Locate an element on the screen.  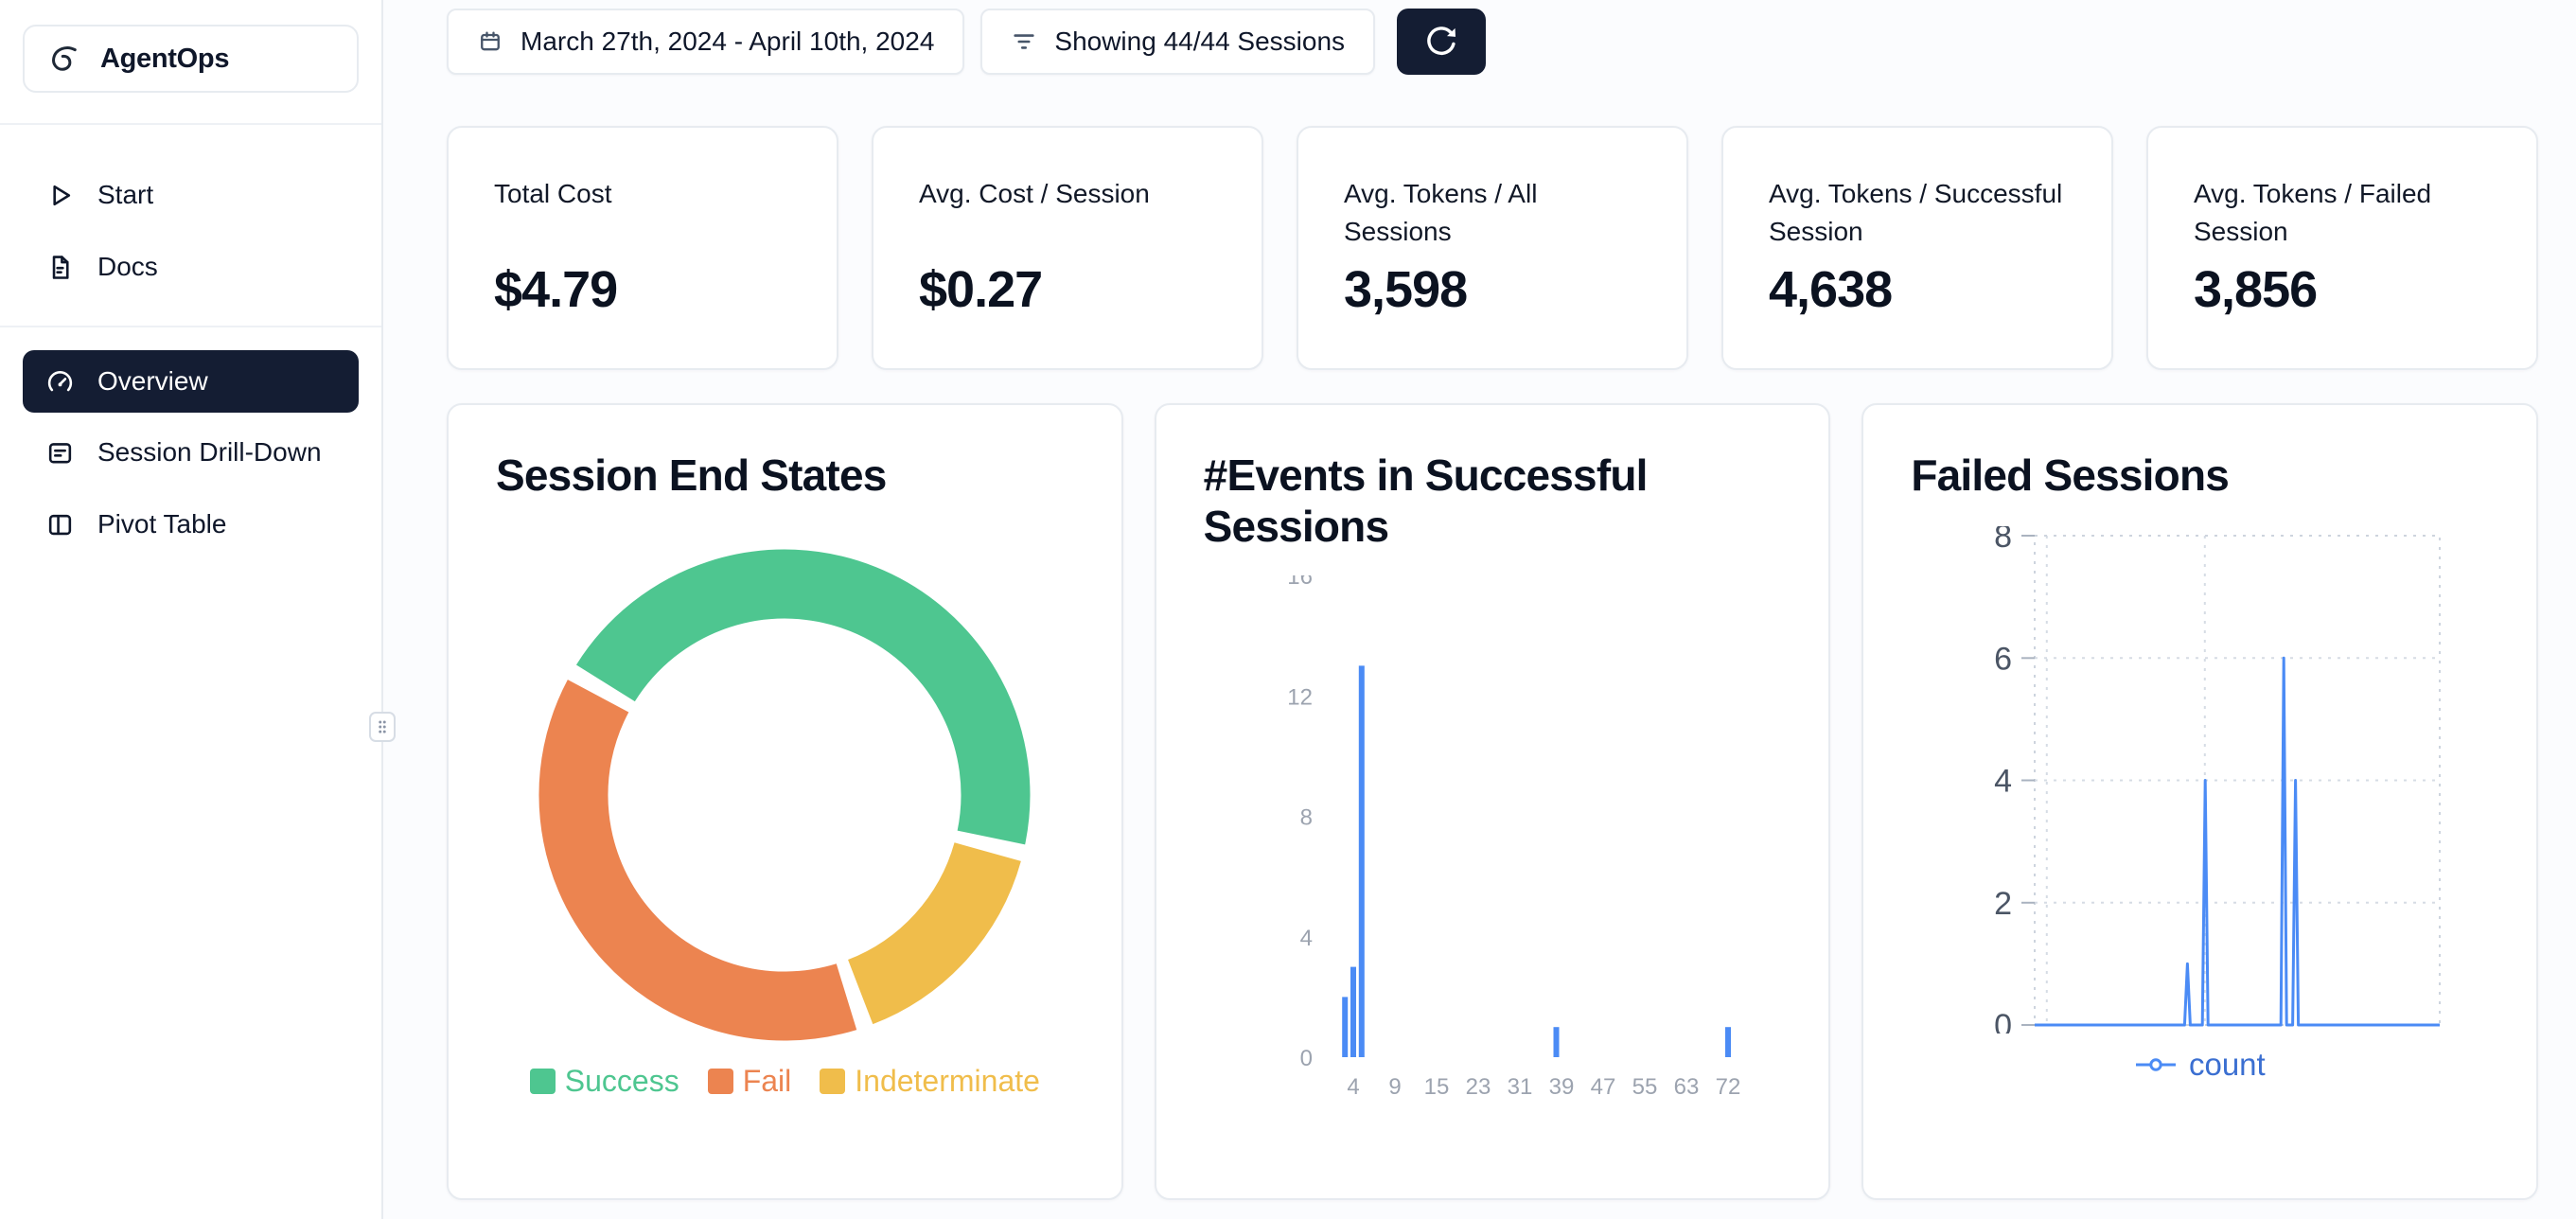
stat-card-total-cost: Total Cost $4.79 is located at coordinates (642, 248).